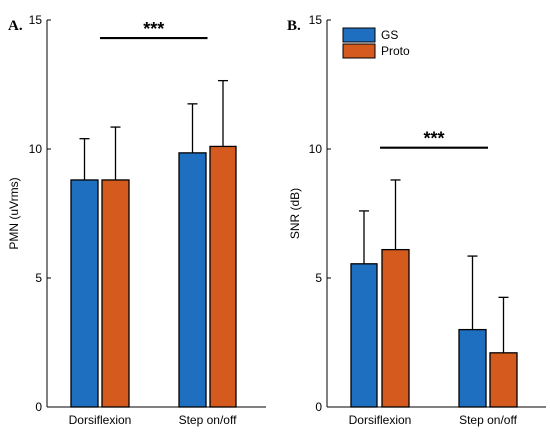  What do you see at coordinates (389, 35) in the screenshot?
I see `legend-label: GS` at bounding box center [389, 35].